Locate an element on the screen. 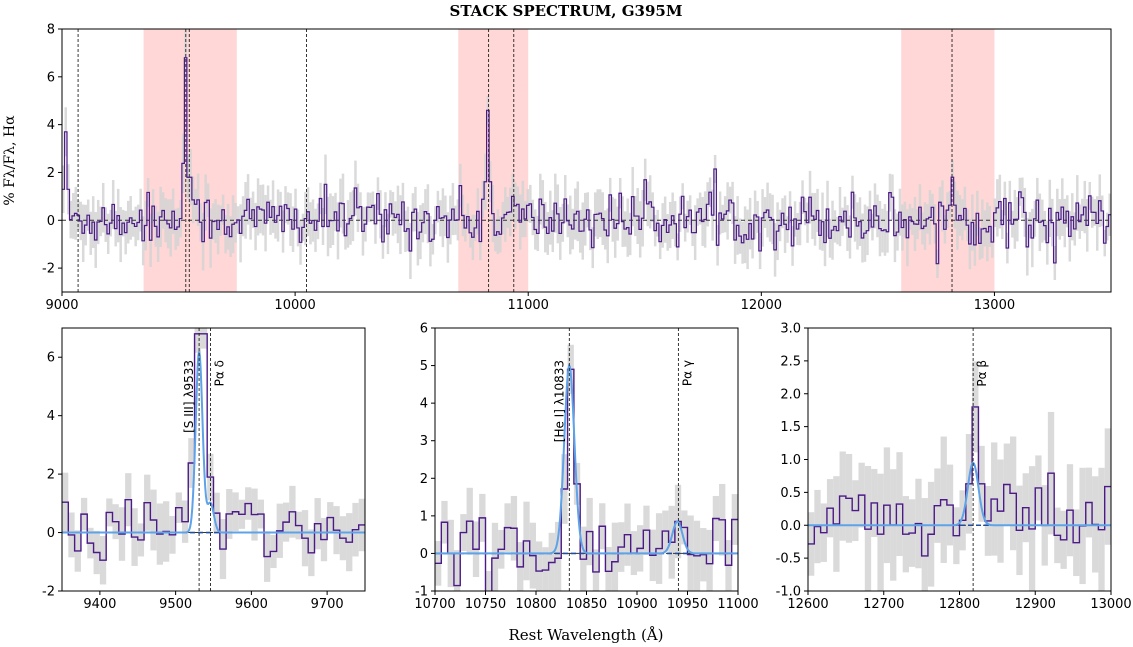 Image resolution: width=1133 pixels, height=647 pixels. y-tick-label: 8 is located at coordinates (51, 30).